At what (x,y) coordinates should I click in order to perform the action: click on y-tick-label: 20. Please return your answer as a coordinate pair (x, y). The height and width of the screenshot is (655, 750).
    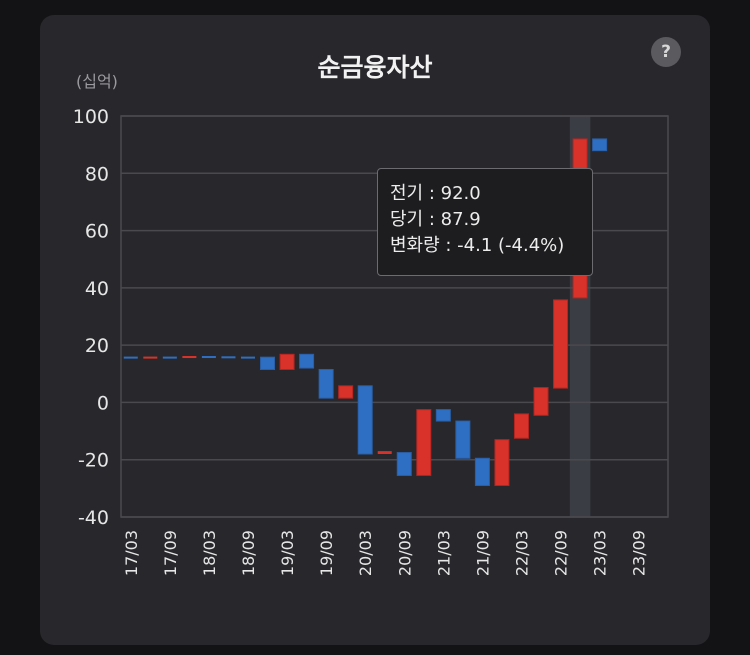
    Looking at the image, I should click on (97, 346).